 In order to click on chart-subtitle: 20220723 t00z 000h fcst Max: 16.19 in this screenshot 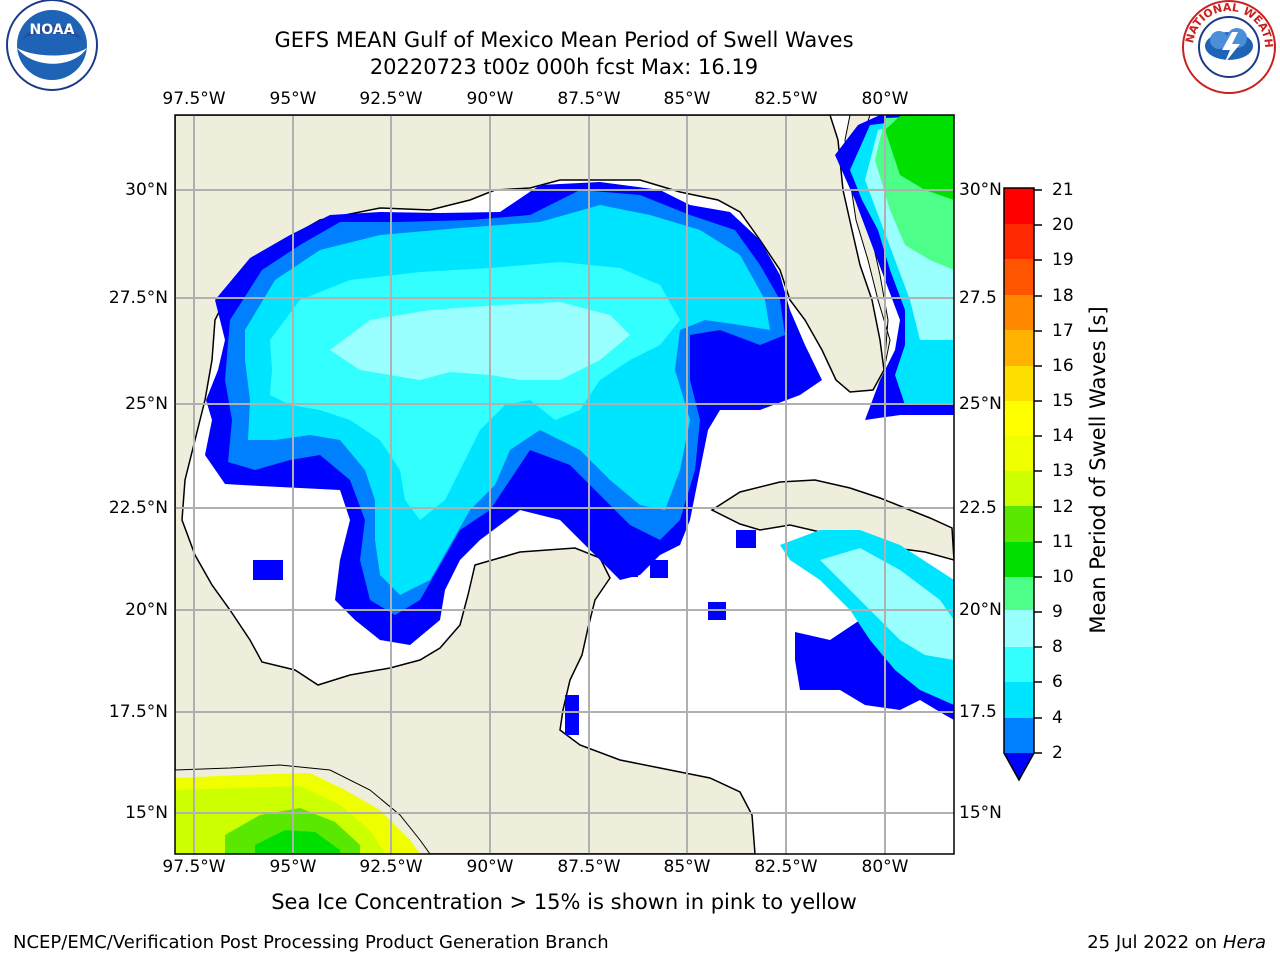, I will do `click(564, 67)`.